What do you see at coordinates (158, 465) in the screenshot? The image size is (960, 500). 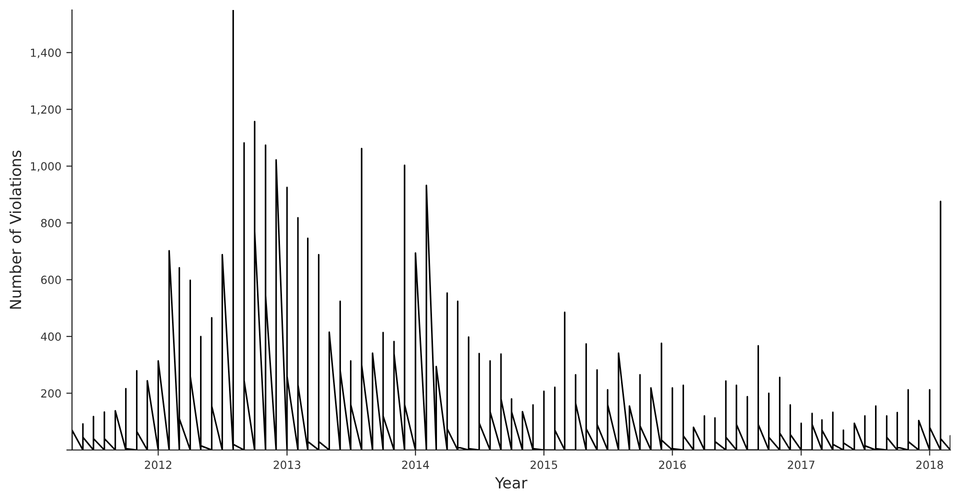 I see `x-tick-label: 2012` at bounding box center [158, 465].